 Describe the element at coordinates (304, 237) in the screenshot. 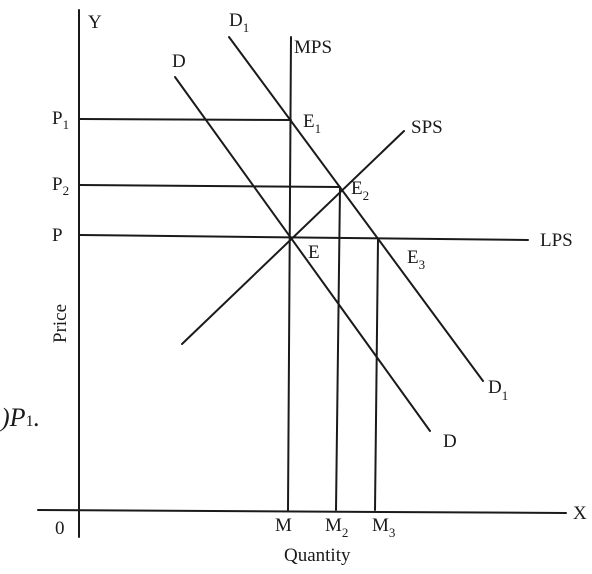

I see `lps-curve` at that location.